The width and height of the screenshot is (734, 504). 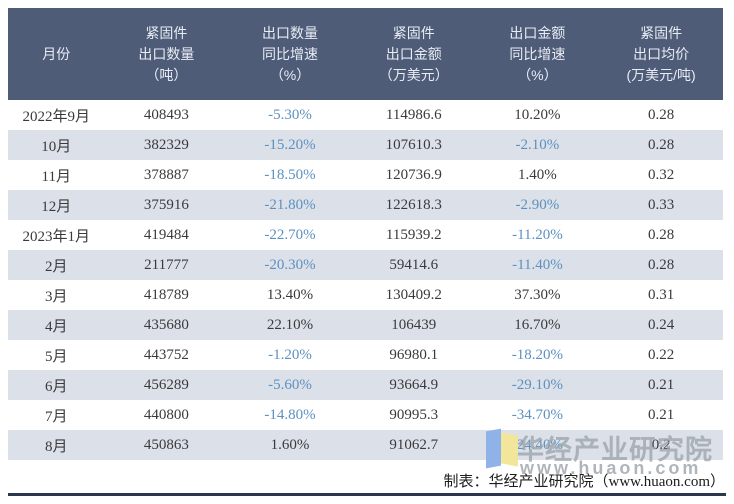 I want to click on amount-growth-cell: -2.90%, so click(x=537, y=204).